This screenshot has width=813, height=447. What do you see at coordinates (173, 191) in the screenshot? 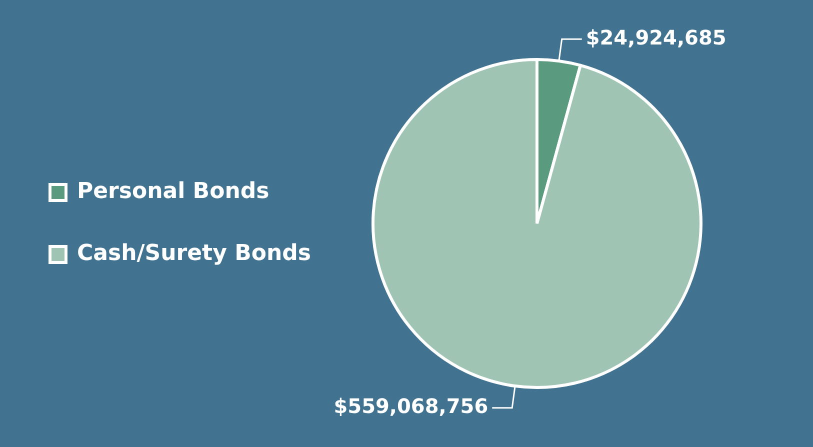
I see `legend-label: Personal Bonds` at bounding box center [173, 191].